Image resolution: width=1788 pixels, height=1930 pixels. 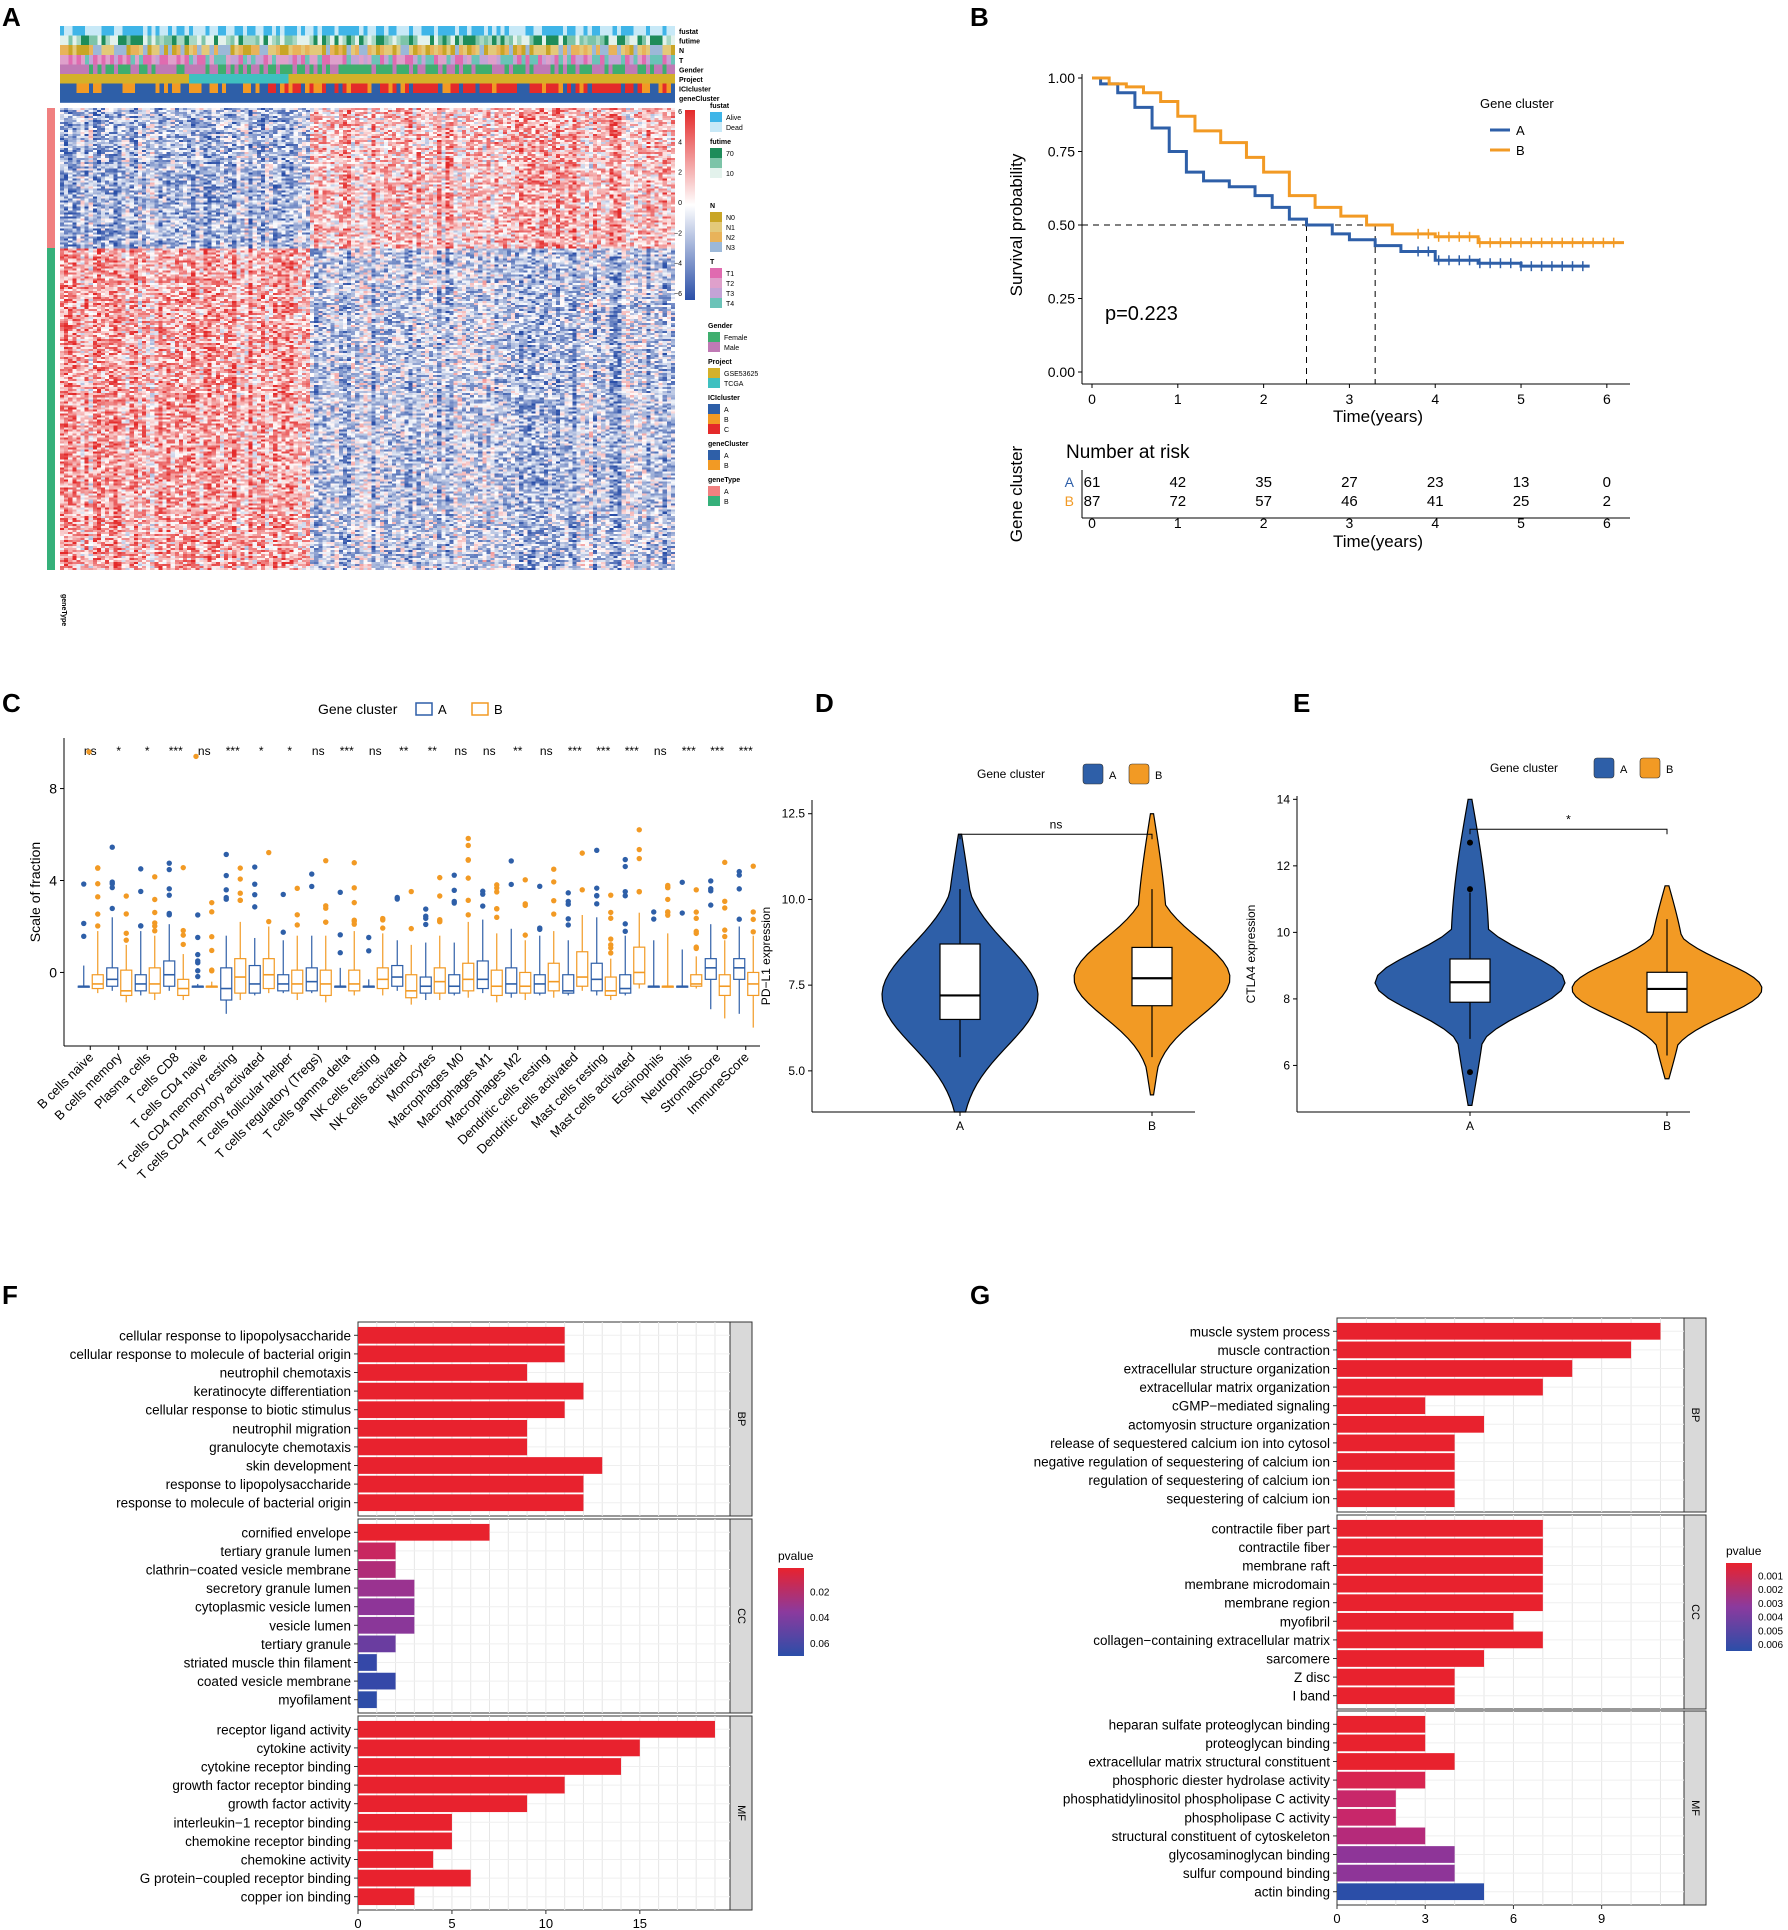 I want to click on annotation-label: futime, so click(x=689, y=42).